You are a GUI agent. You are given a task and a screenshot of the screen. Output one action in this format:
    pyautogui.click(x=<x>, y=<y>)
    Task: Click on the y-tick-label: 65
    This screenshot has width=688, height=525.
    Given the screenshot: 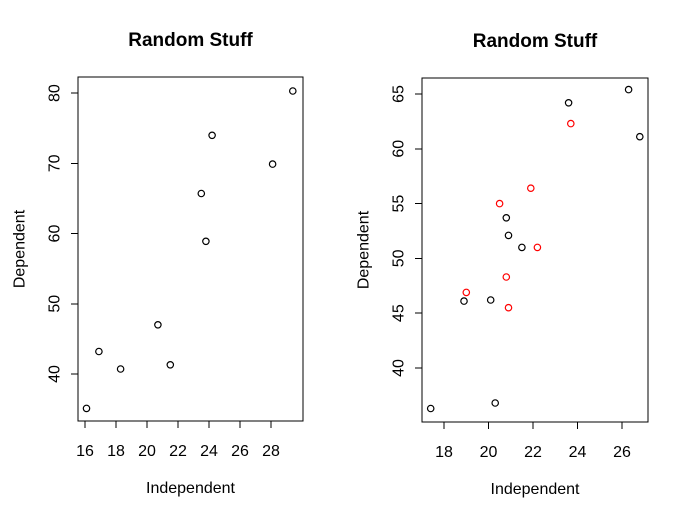 What is the action you would take?
    pyautogui.click(x=399, y=94)
    